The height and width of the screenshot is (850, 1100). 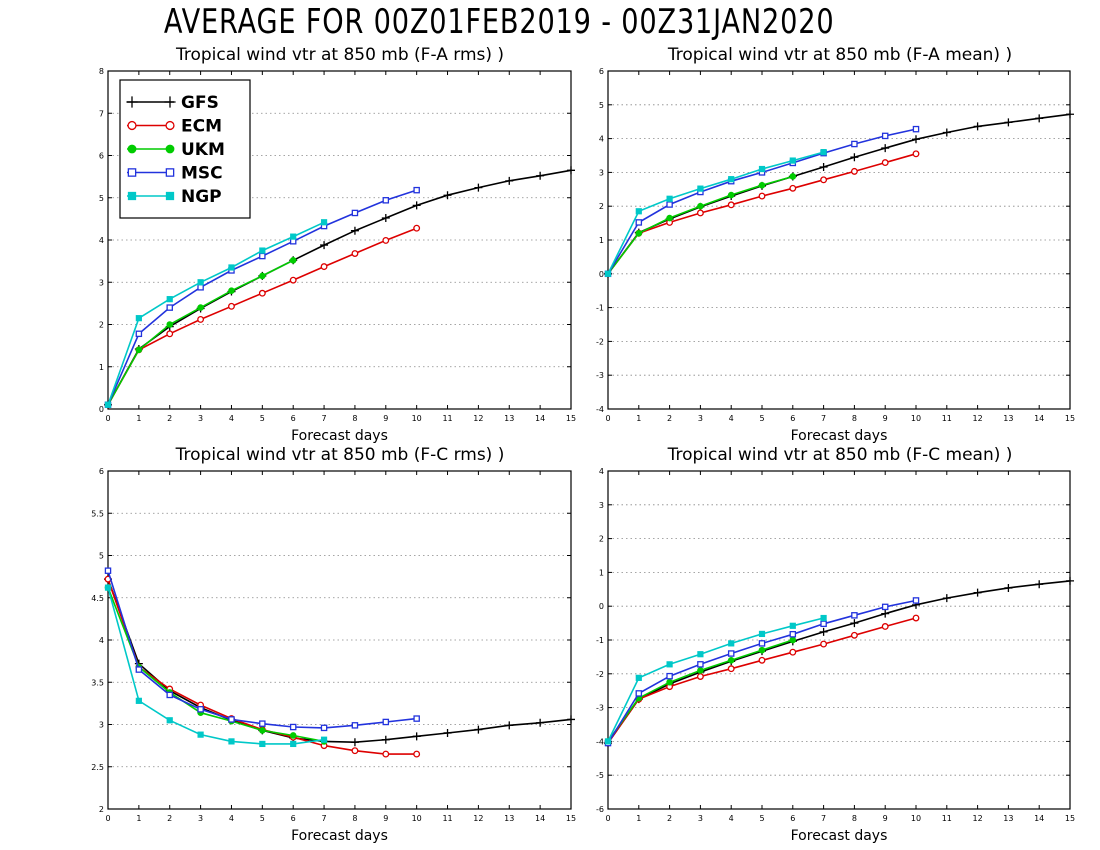 I want to click on y-tick-label: -6, so click(x=600, y=809).